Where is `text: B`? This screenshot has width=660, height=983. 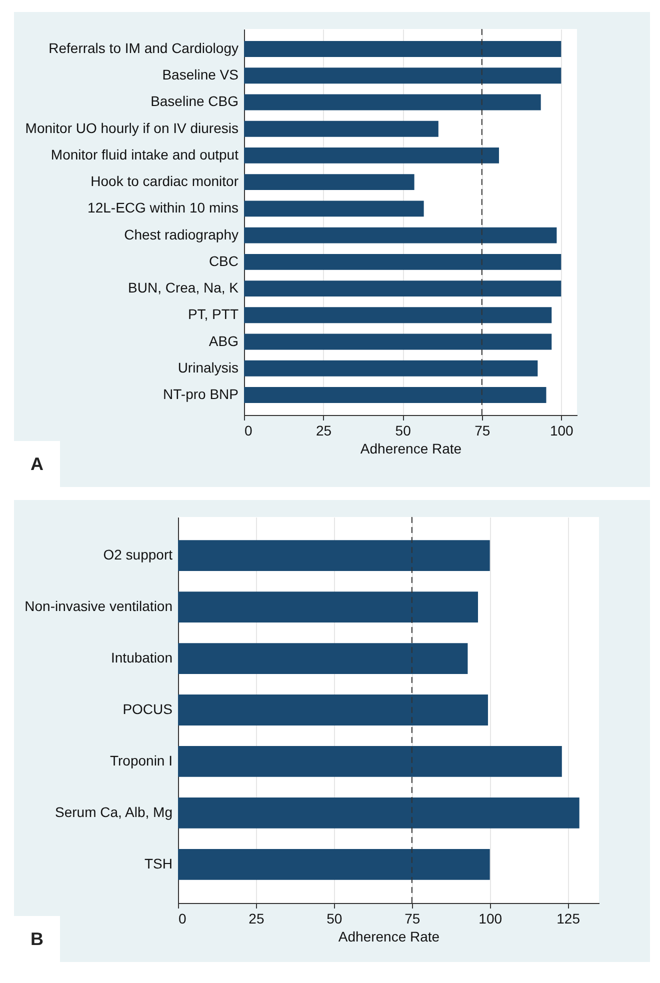
text: B is located at coordinates (37, 939).